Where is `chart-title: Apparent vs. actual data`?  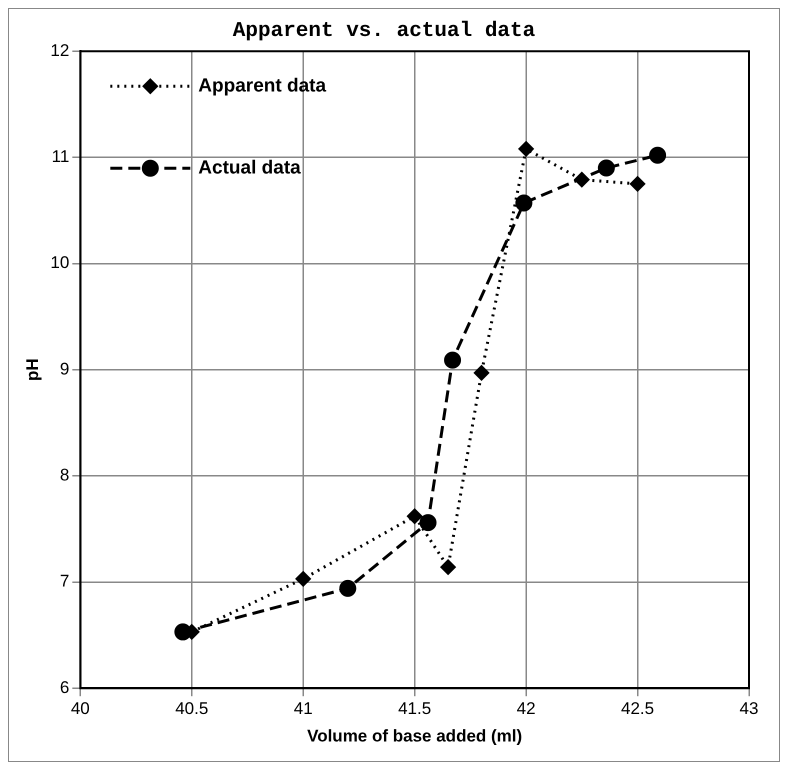
chart-title: Apparent vs. actual data is located at coordinates (384, 31).